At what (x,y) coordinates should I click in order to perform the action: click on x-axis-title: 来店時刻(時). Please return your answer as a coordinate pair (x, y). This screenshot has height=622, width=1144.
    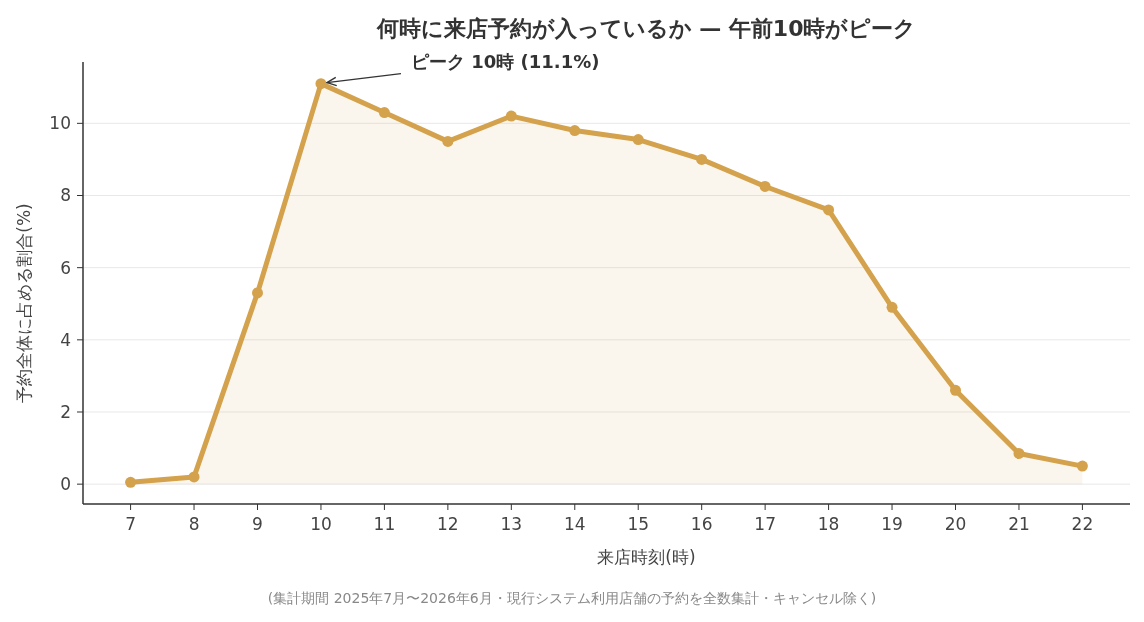
    Looking at the image, I should click on (646, 557).